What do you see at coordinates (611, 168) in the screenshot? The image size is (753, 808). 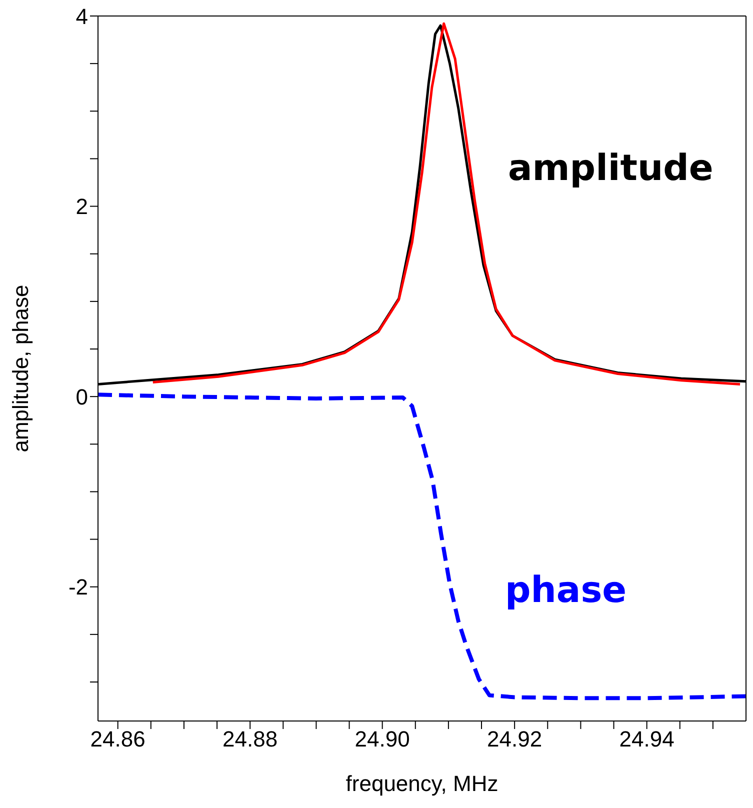 I see `series-label: amplitude` at bounding box center [611, 168].